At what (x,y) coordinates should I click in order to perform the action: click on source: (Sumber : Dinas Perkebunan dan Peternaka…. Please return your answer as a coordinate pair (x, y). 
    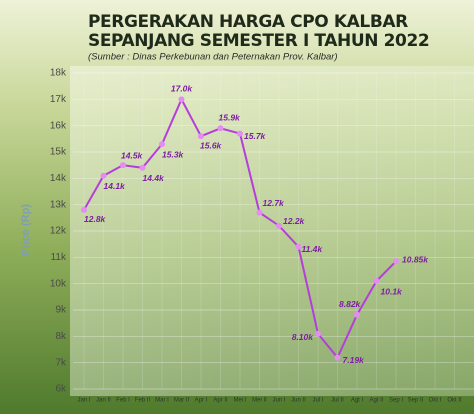
    Looking at the image, I should click on (213, 57).